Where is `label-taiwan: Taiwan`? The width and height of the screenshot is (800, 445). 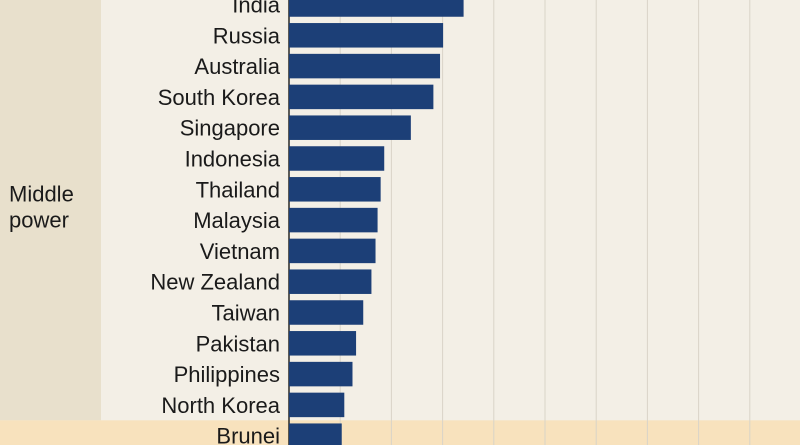
label-taiwan: Taiwan is located at coordinates (246, 313).